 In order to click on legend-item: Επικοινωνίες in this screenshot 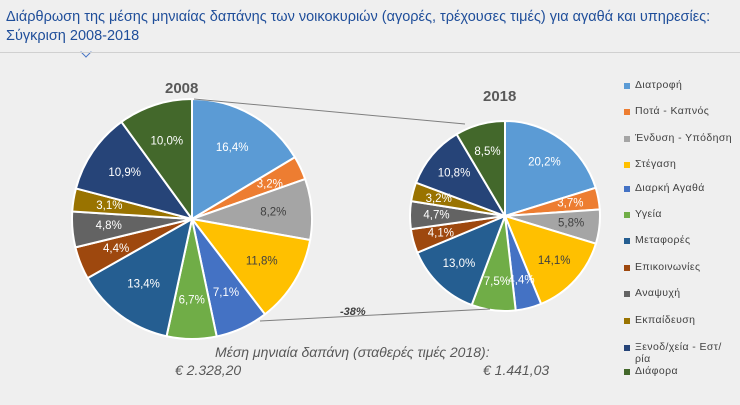, I will do `click(679, 275)`.